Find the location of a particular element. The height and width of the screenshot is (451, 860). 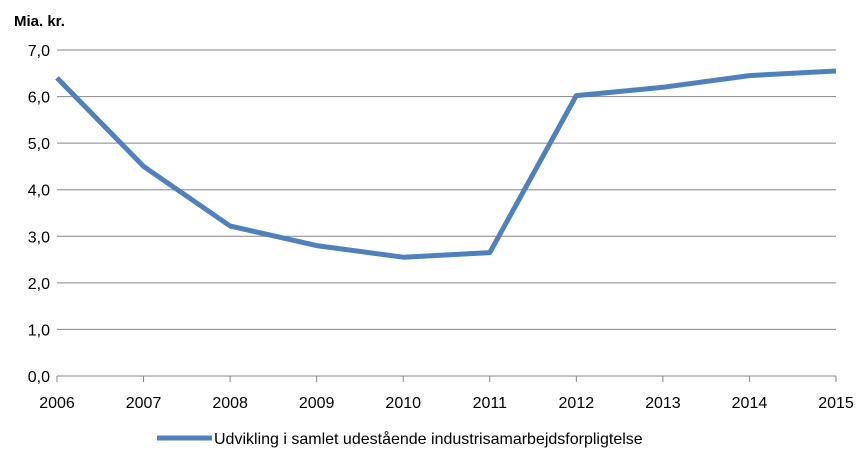

y-tick-label: 4,0 is located at coordinates (39, 191).